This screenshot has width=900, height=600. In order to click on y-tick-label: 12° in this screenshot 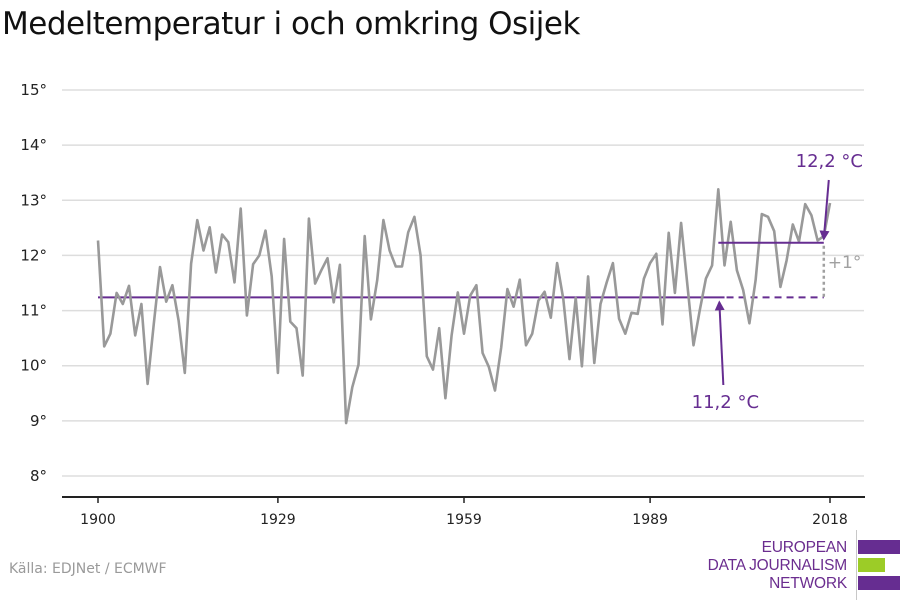, I will do `click(33, 255)`.